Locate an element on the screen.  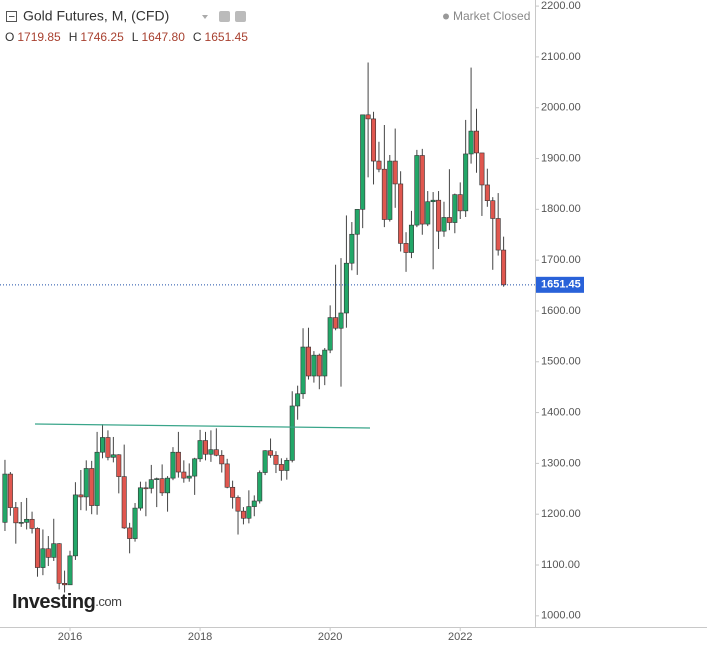
settings-icon is located at coordinates (224, 16).